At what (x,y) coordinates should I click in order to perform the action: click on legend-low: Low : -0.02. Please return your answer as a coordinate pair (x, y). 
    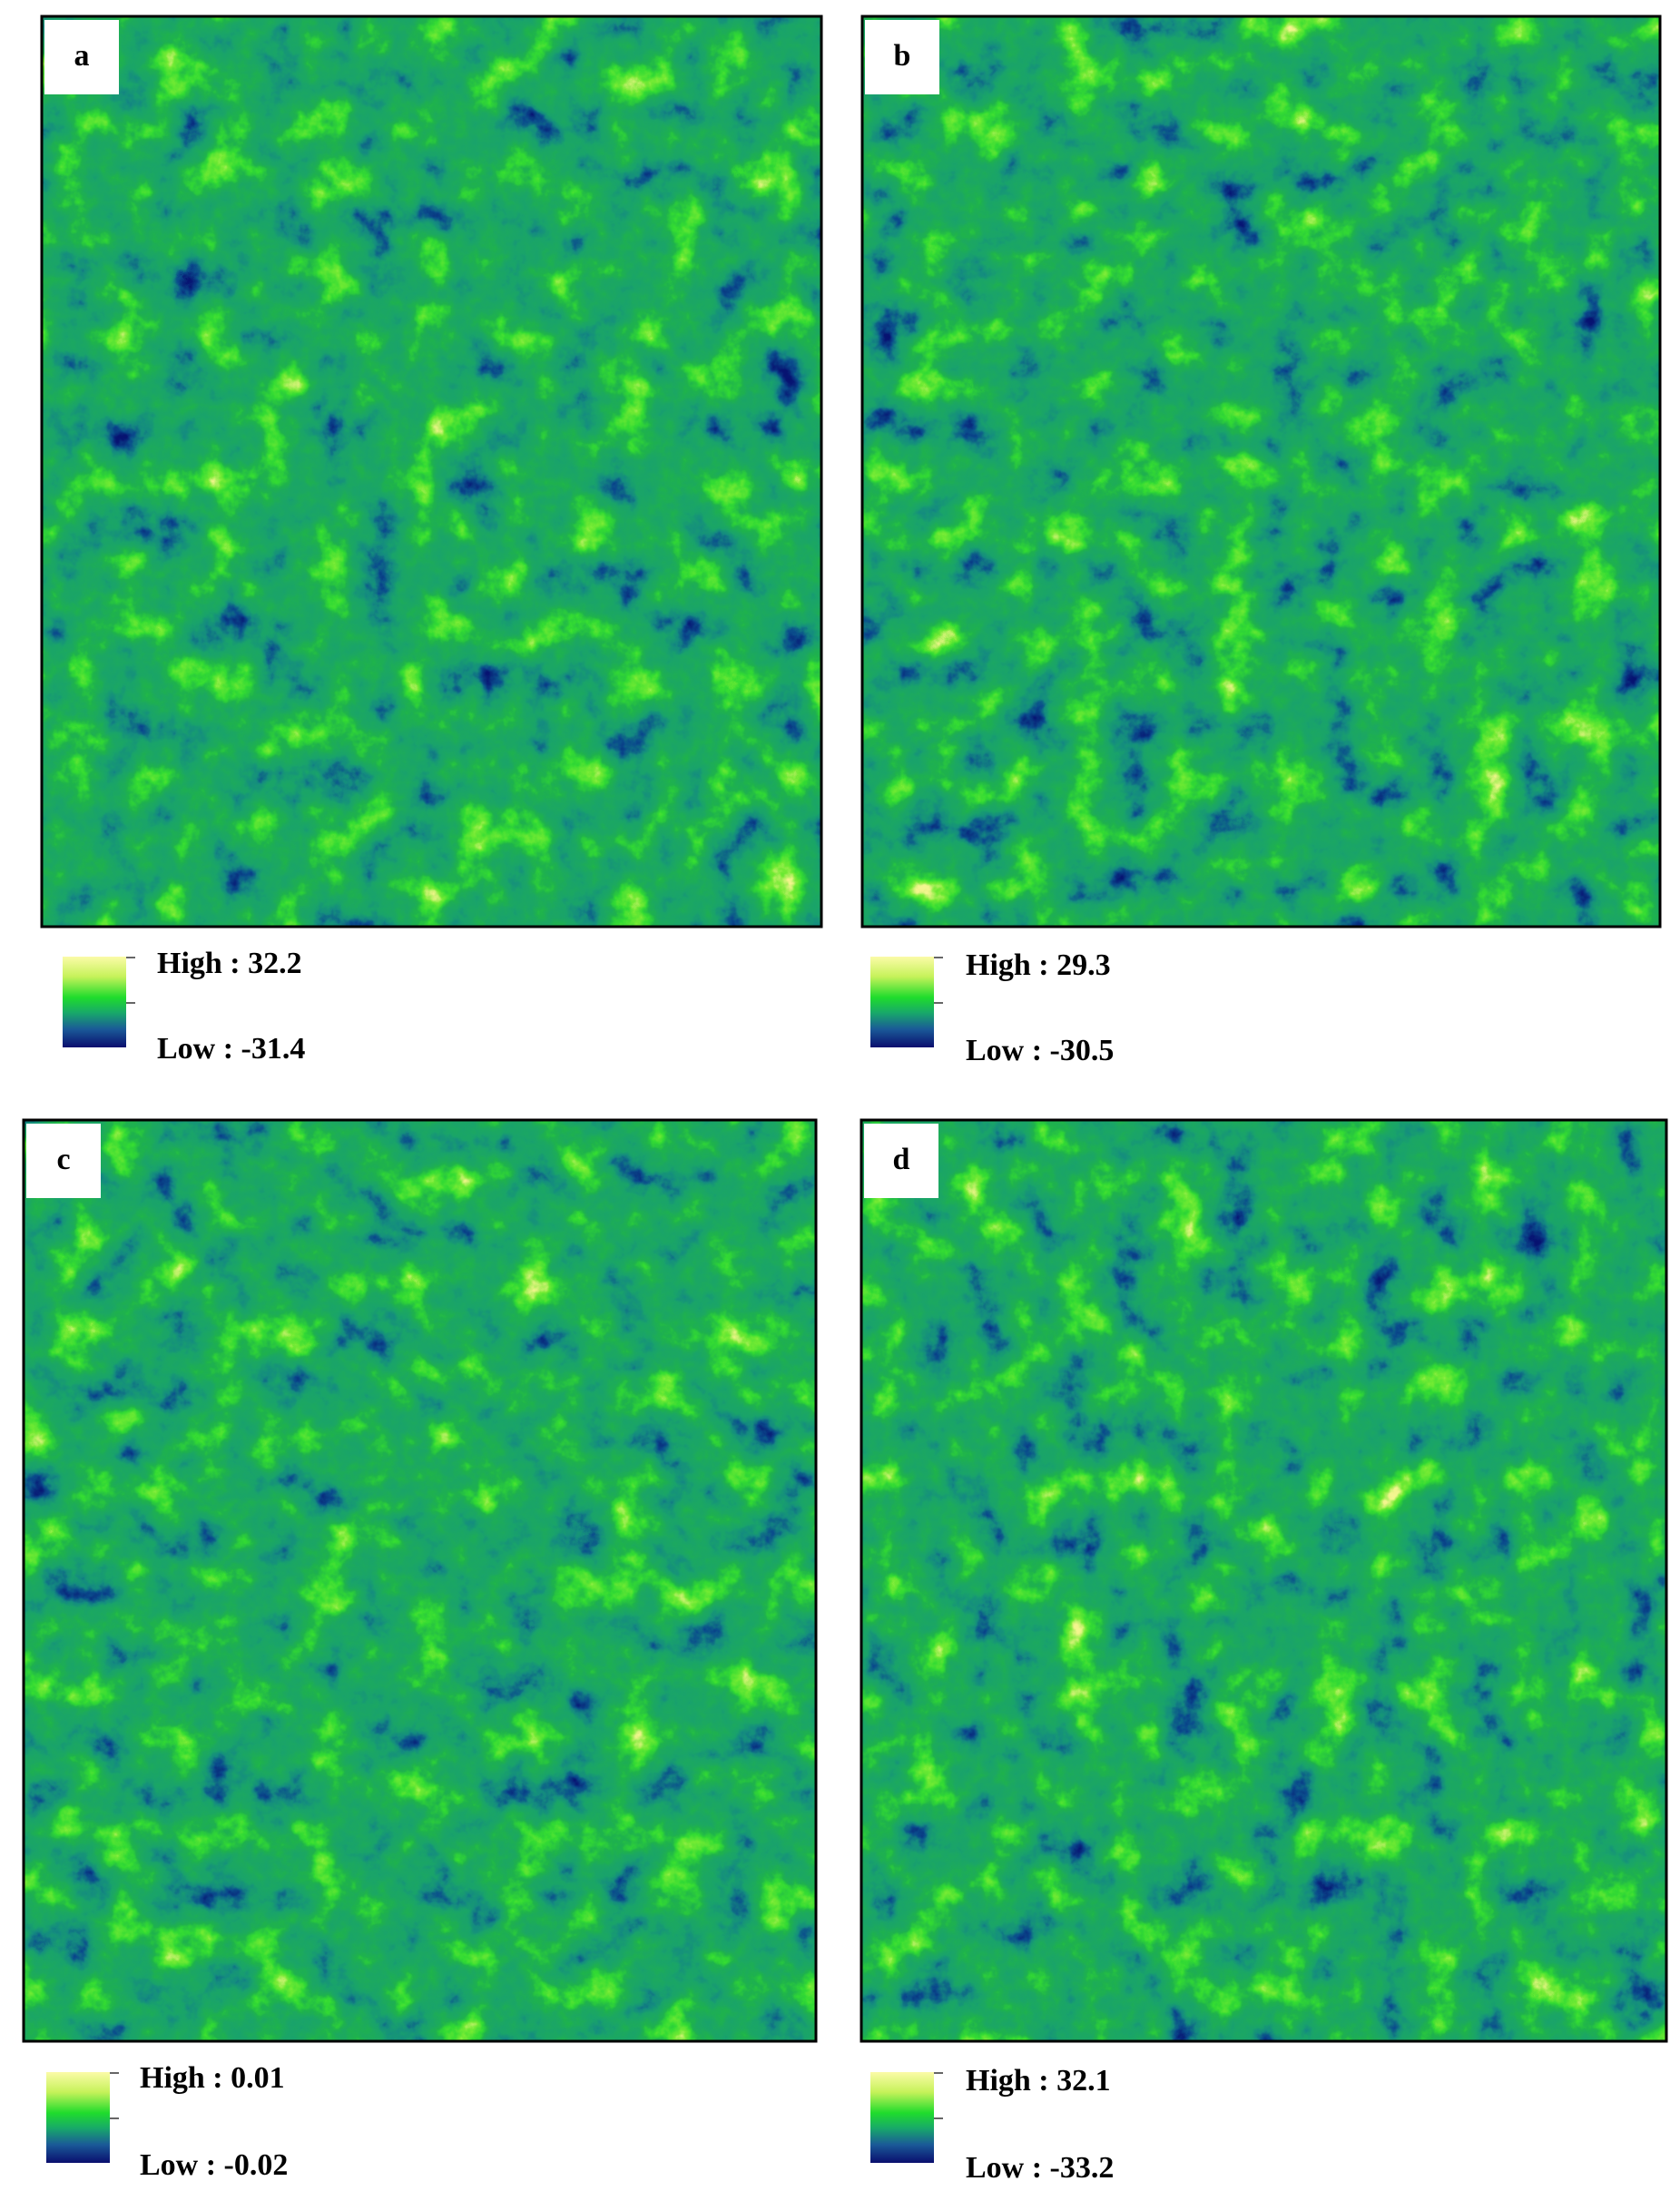
    Looking at the image, I should click on (214, 2165).